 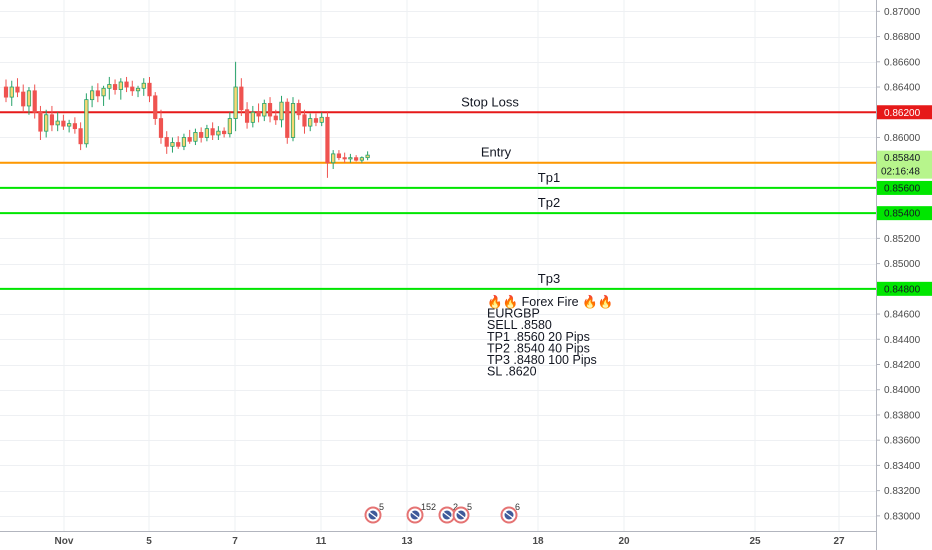 I want to click on time-tick-label: 11, so click(x=321, y=541).